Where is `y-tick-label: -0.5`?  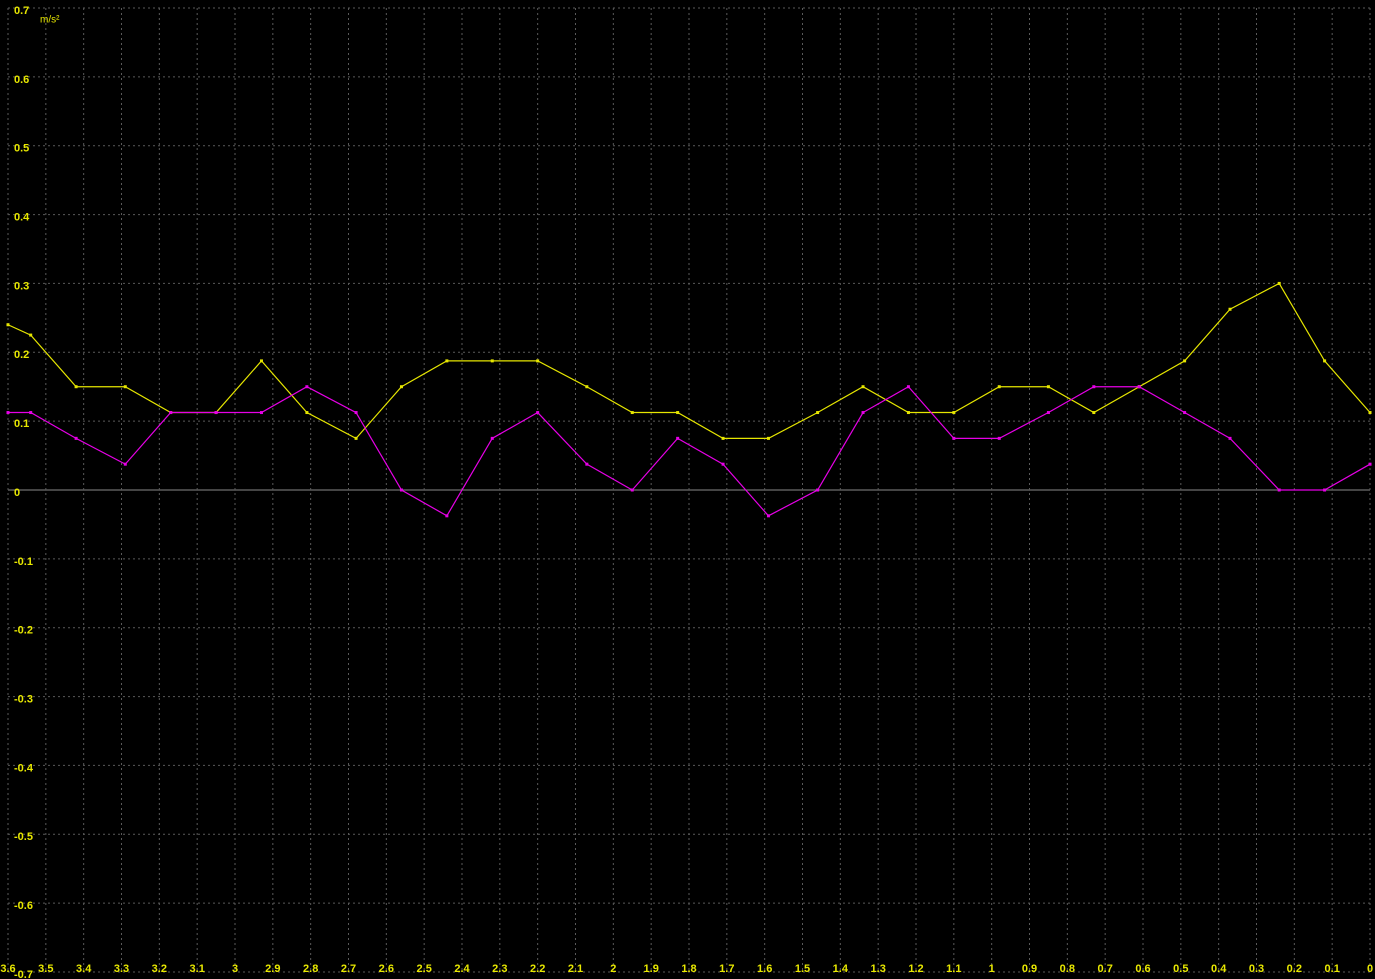 y-tick-label: -0.5 is located at coordinates (23, 837).